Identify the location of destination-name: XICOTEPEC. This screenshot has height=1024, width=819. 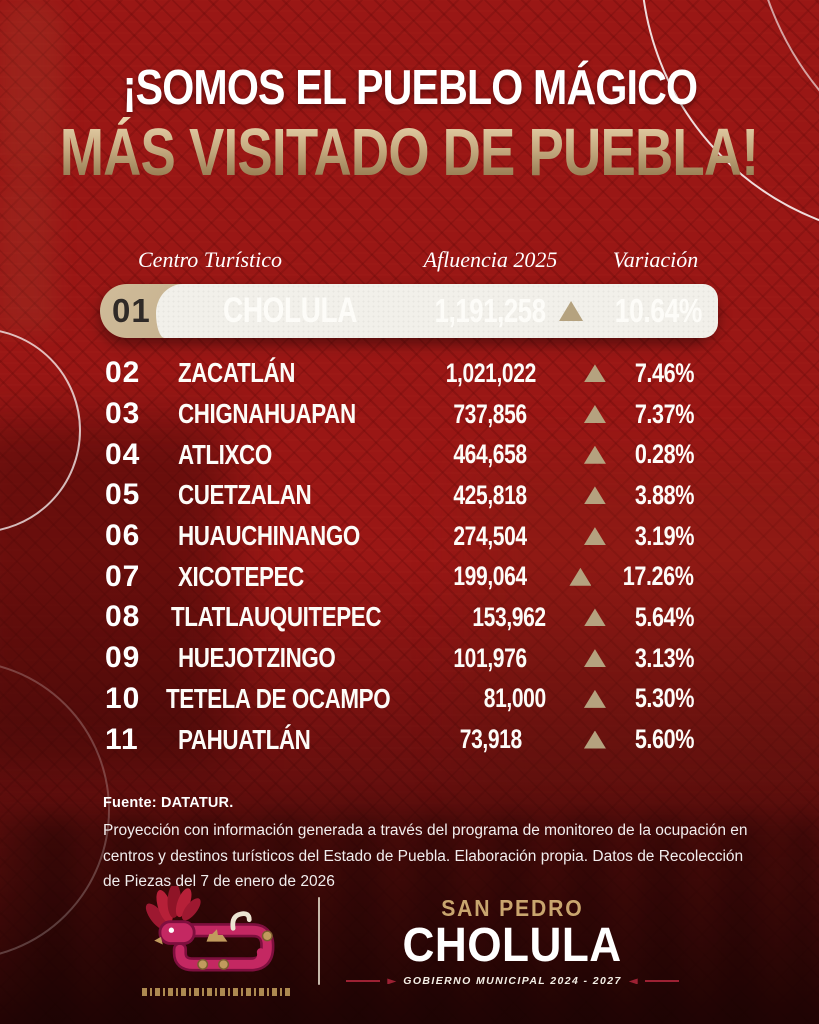
(241, 576).